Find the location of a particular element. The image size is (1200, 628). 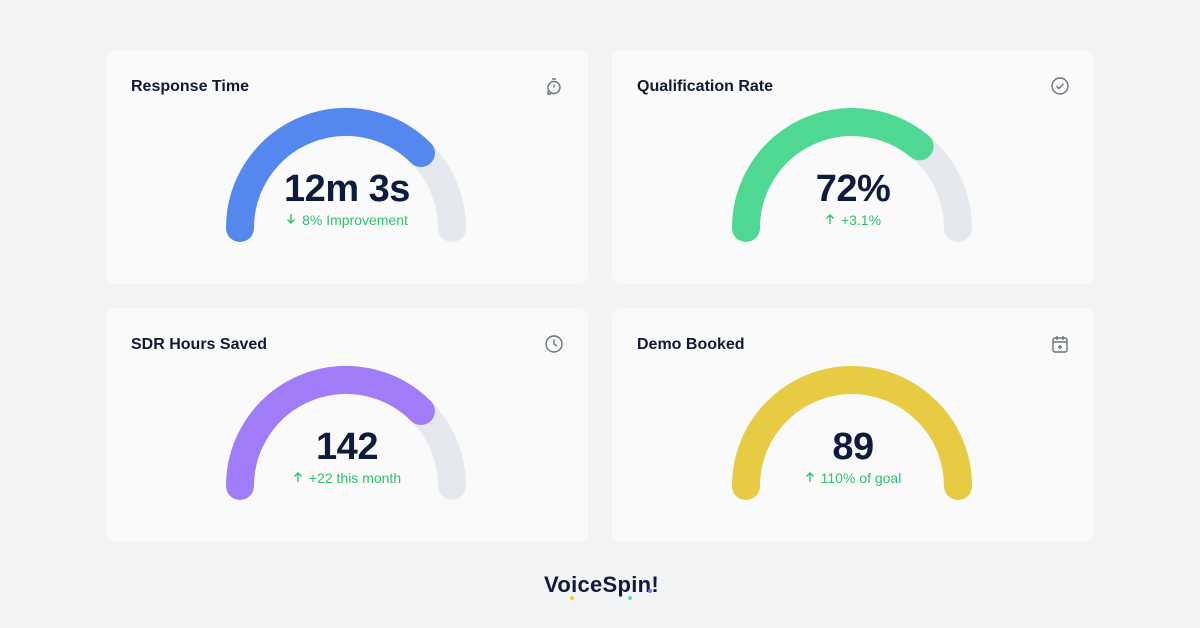

metric-card: SDR Hours Saved 142 +22 this month is located at coordinates (347, 425).